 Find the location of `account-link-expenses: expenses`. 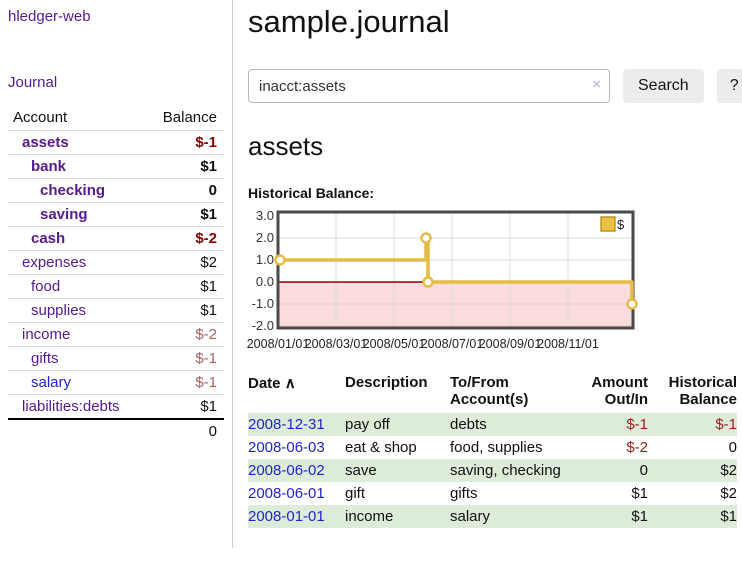

account-link-expenses: expenses is located at coordinates (54, 262).